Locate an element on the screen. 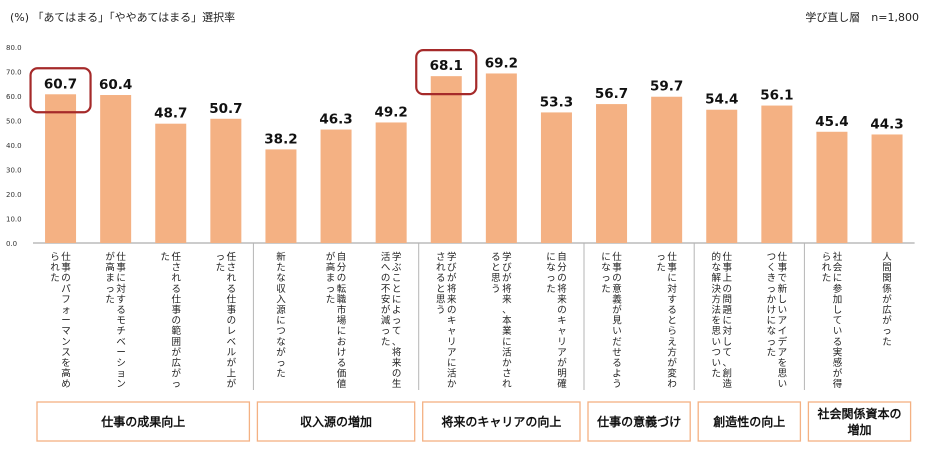 This screenshot has height=450, width=931. y-tick-label: 40.0 is located at coordinates (14, 146).